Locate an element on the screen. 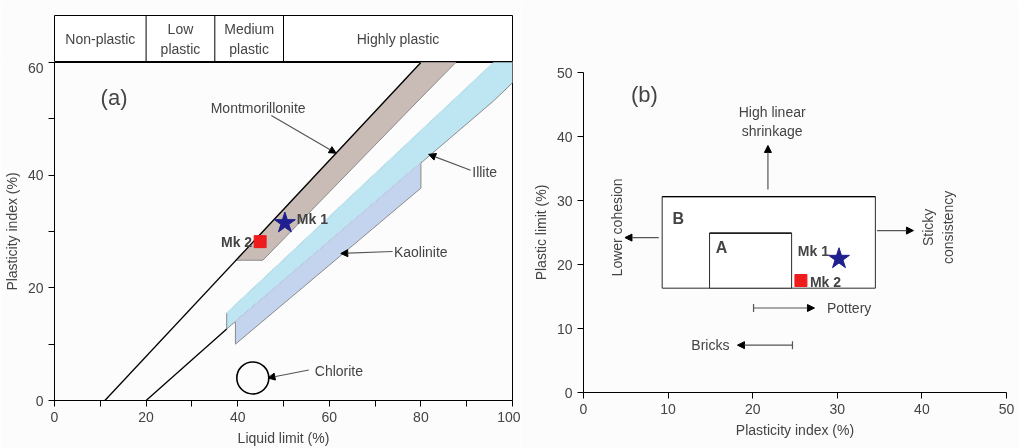 This screenshot has width=1018, height=448. text: Non-plastic is located at coordinates (100, 39).